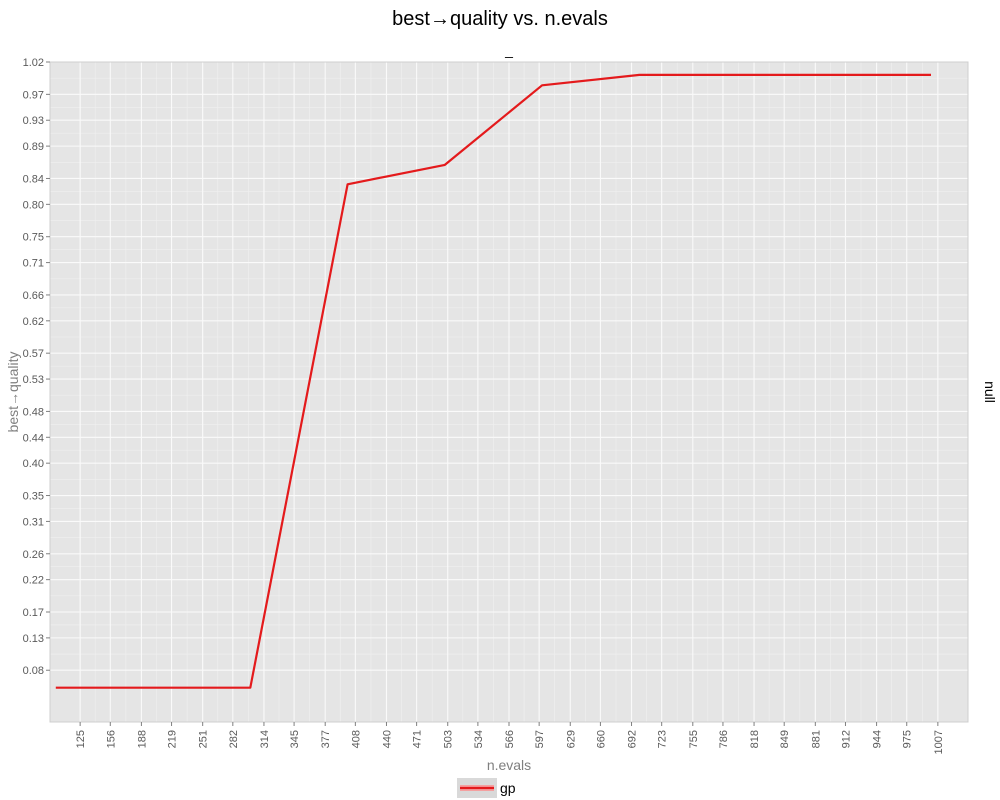 This screenshot has width=1000, height=800. I want to click on x-tick-label: 251, so click(204, 739).